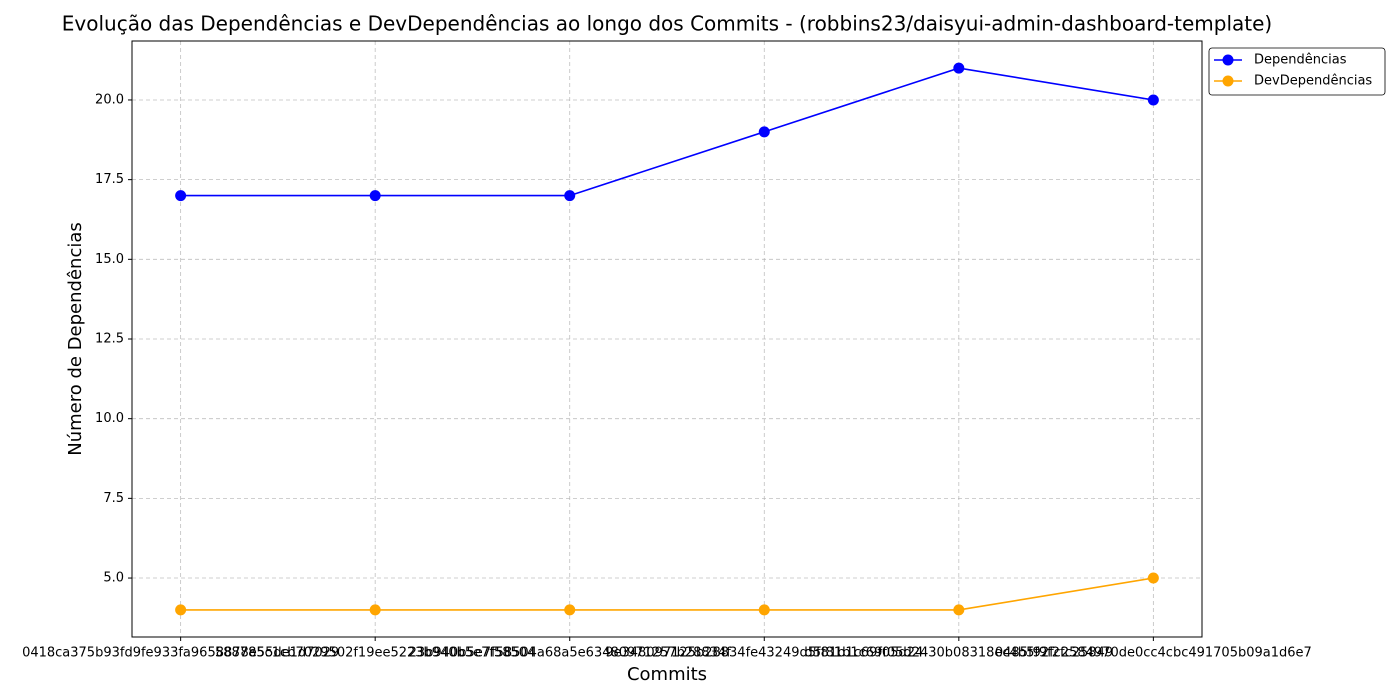 The height and width of the screenshot is (700, 1400). Describe the element at coordinates (180, 653) in the screenshot. I see `x-tick-label: 0418ca375b93fd9fe933fa9658878e55de1d7029` at that location.